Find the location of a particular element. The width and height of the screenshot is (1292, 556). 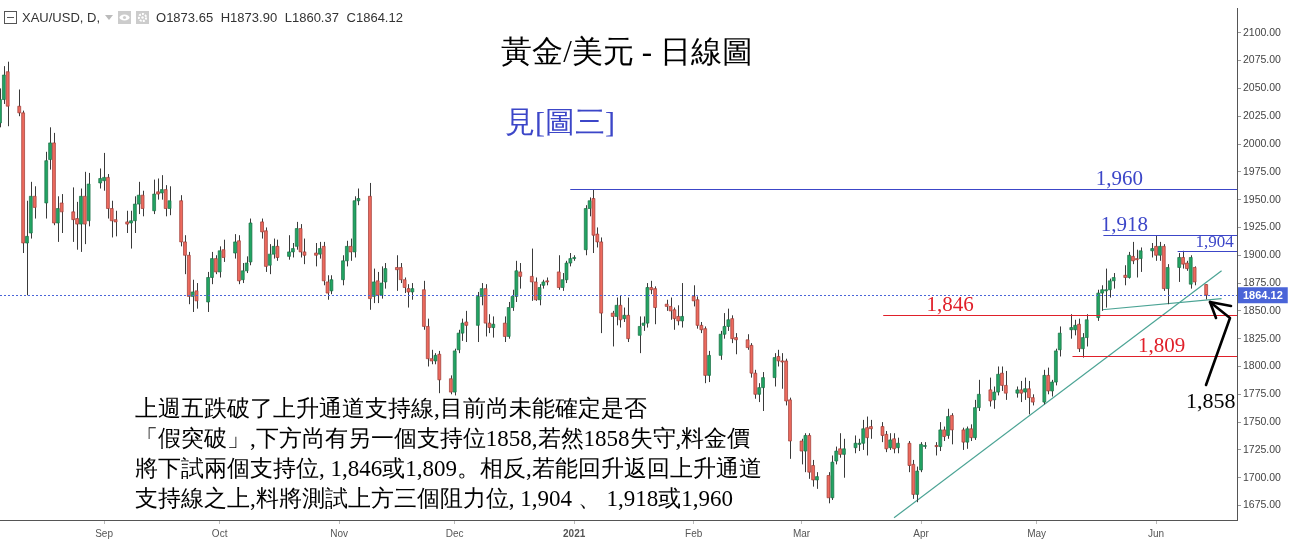

annotation: 「假突破」,下方尚有另一個支持位1858,若然1858失守,料金價 is located at coordinates (443, 439).